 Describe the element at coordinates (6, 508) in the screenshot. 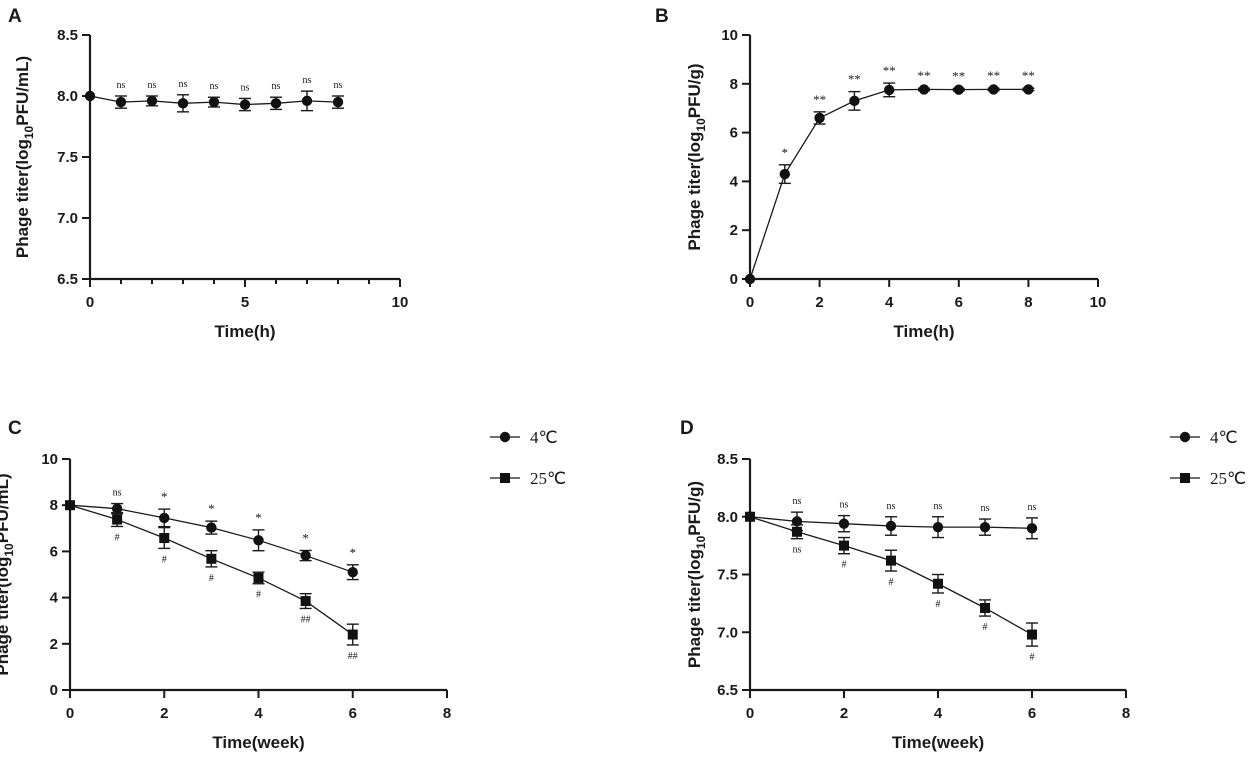

I see `y-axis-title-unit: PFU/mL)` at that location.